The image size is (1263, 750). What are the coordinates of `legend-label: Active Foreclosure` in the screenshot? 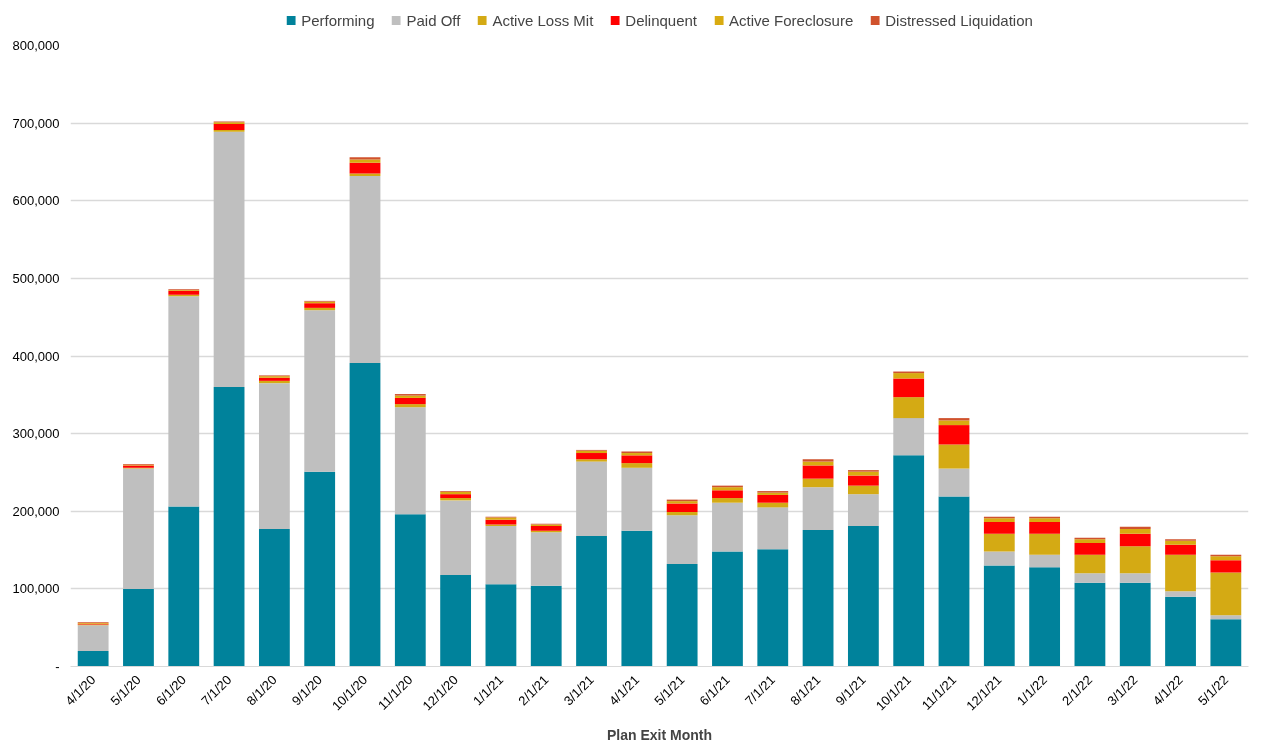 It's located at (791, 20).